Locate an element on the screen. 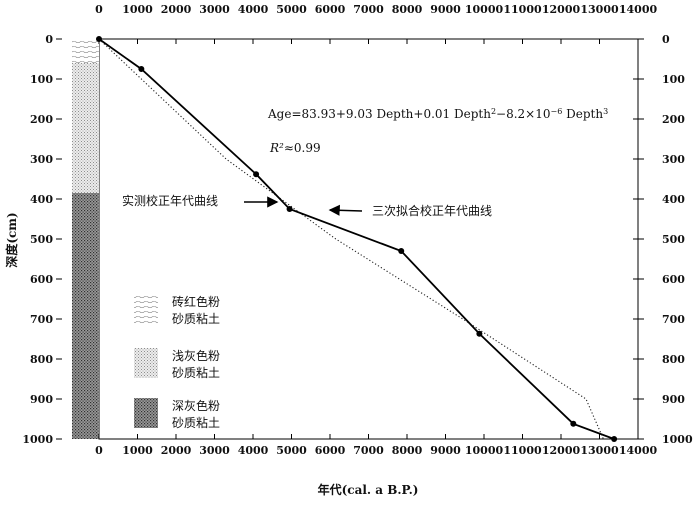 This screenshot has width=700, height=506. y-tick-label-right: 500 is located at coordinates (673, 239).